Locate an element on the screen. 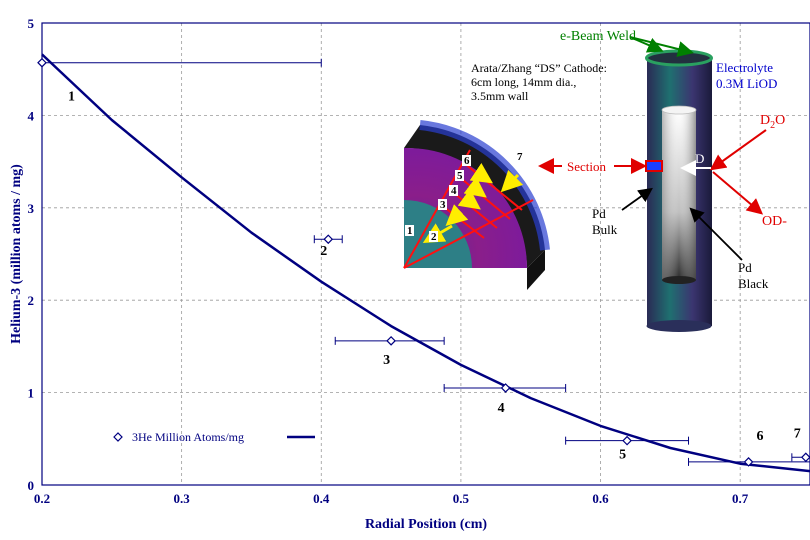 This screenshot has width=810, height=540. d-label: D is located at coordinates (699, 158).